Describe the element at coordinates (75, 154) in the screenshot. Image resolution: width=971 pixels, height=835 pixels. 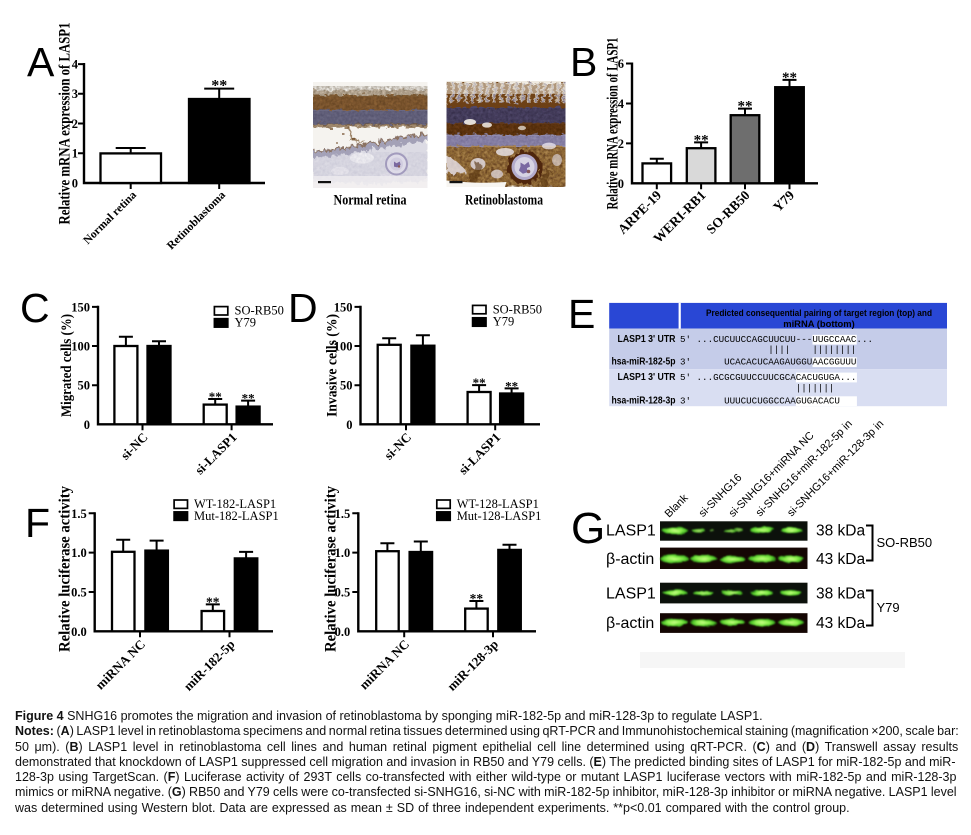
I see `svg-text: 1` at that location.